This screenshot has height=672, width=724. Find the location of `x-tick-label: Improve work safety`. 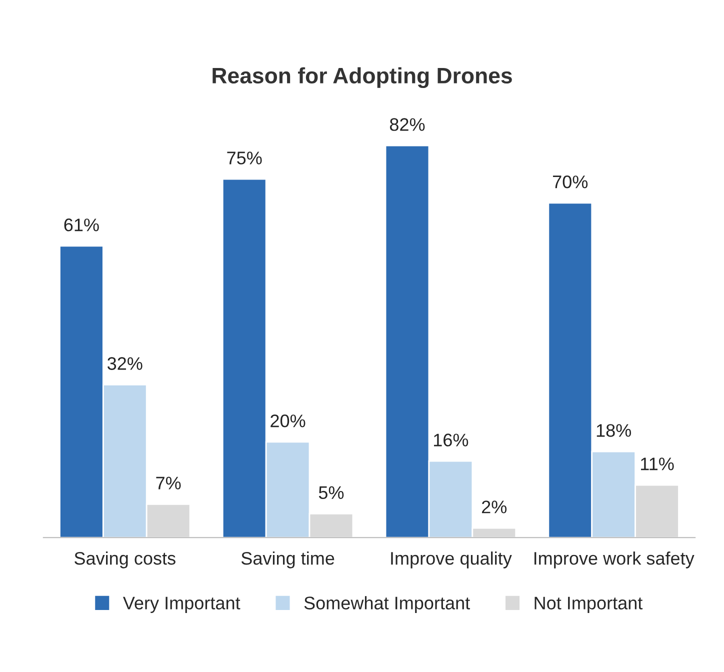

x-tick-label: Improve work safety is located at coordinates (614, 559).